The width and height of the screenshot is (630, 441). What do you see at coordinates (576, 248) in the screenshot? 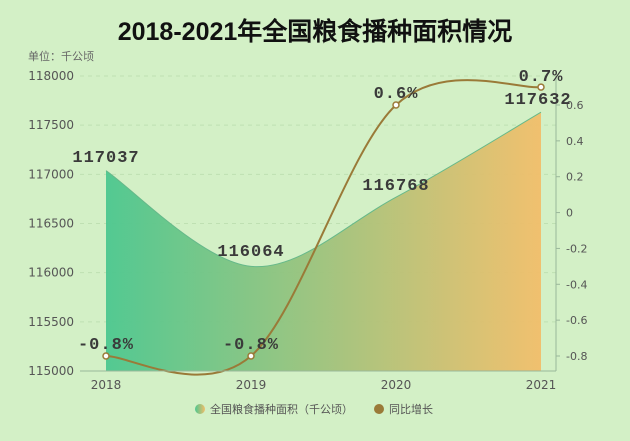
I see `y-right-tick-label: -0.2` at bounding box center [576, 248].